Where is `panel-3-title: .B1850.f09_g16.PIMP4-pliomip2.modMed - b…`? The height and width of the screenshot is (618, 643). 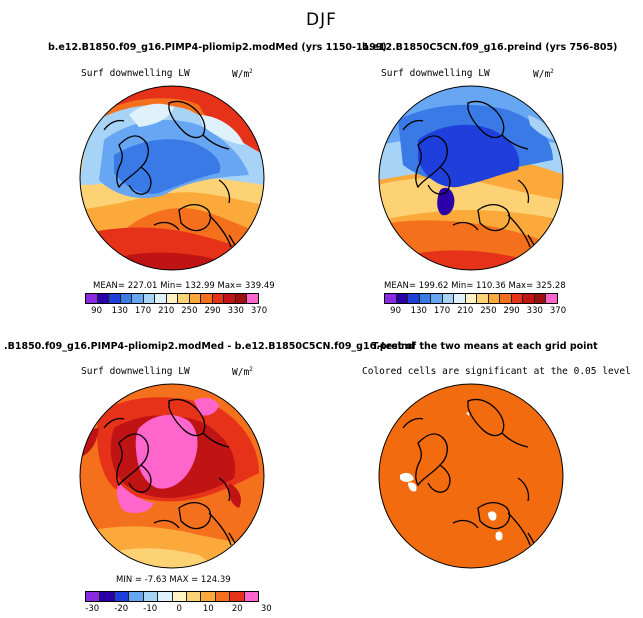 panel-3-title: .B1850.f09_g16.PIMP4-pliomip2.modMed - b… is located at coordinates (209, 346).